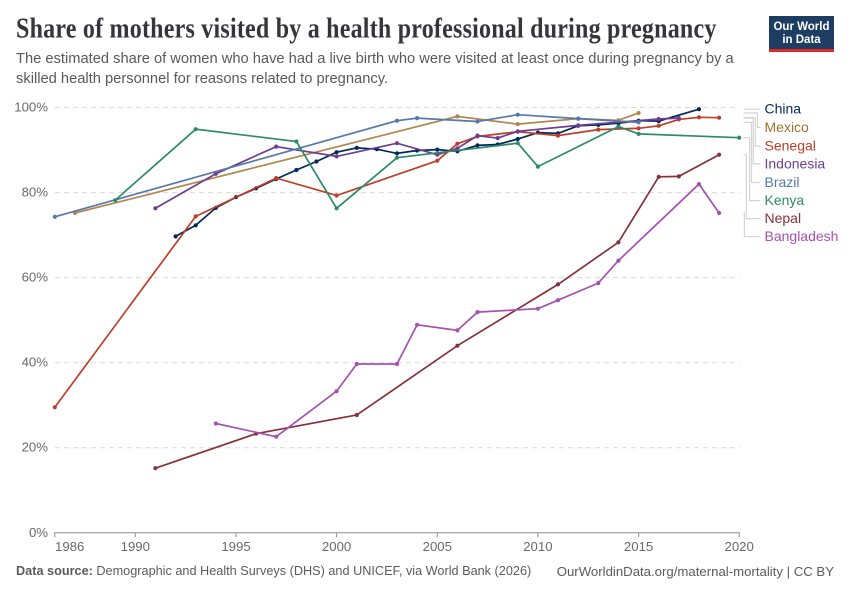  What do you see at coordinates (35, 362) in the screenshot?
I see `svg-text: 40%` at bounding box center [35, 362].